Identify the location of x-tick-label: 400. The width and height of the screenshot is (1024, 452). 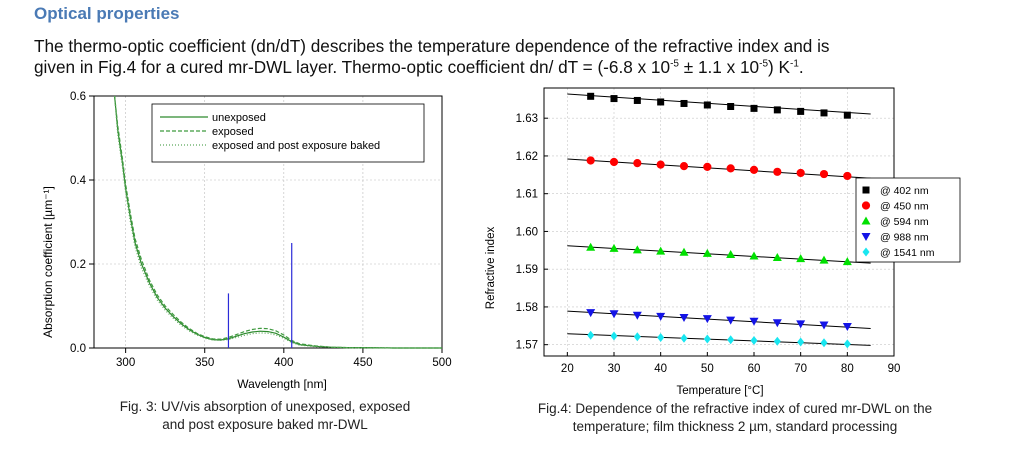
(283, 363).